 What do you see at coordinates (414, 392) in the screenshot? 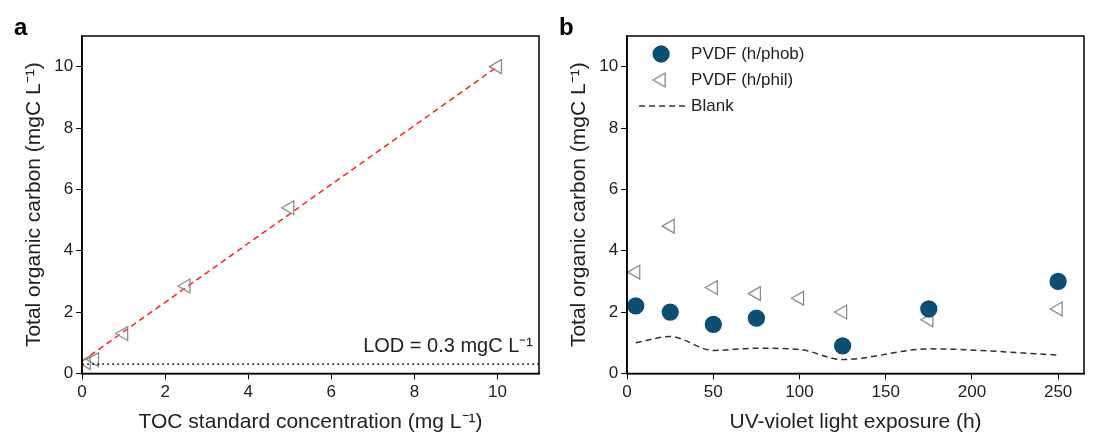
I see `x-tick-label: 8` at bounding box center [414, 392].